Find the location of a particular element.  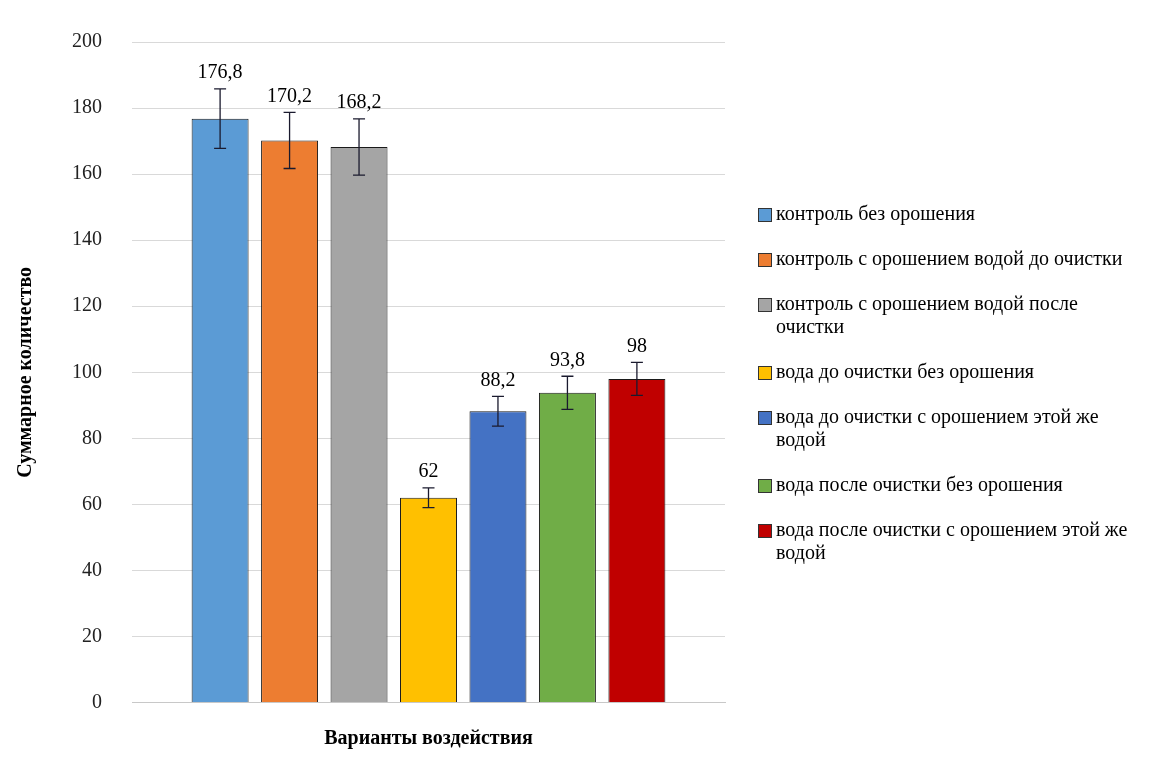

data-label: 176,8 is located at coordinates (220, 71).